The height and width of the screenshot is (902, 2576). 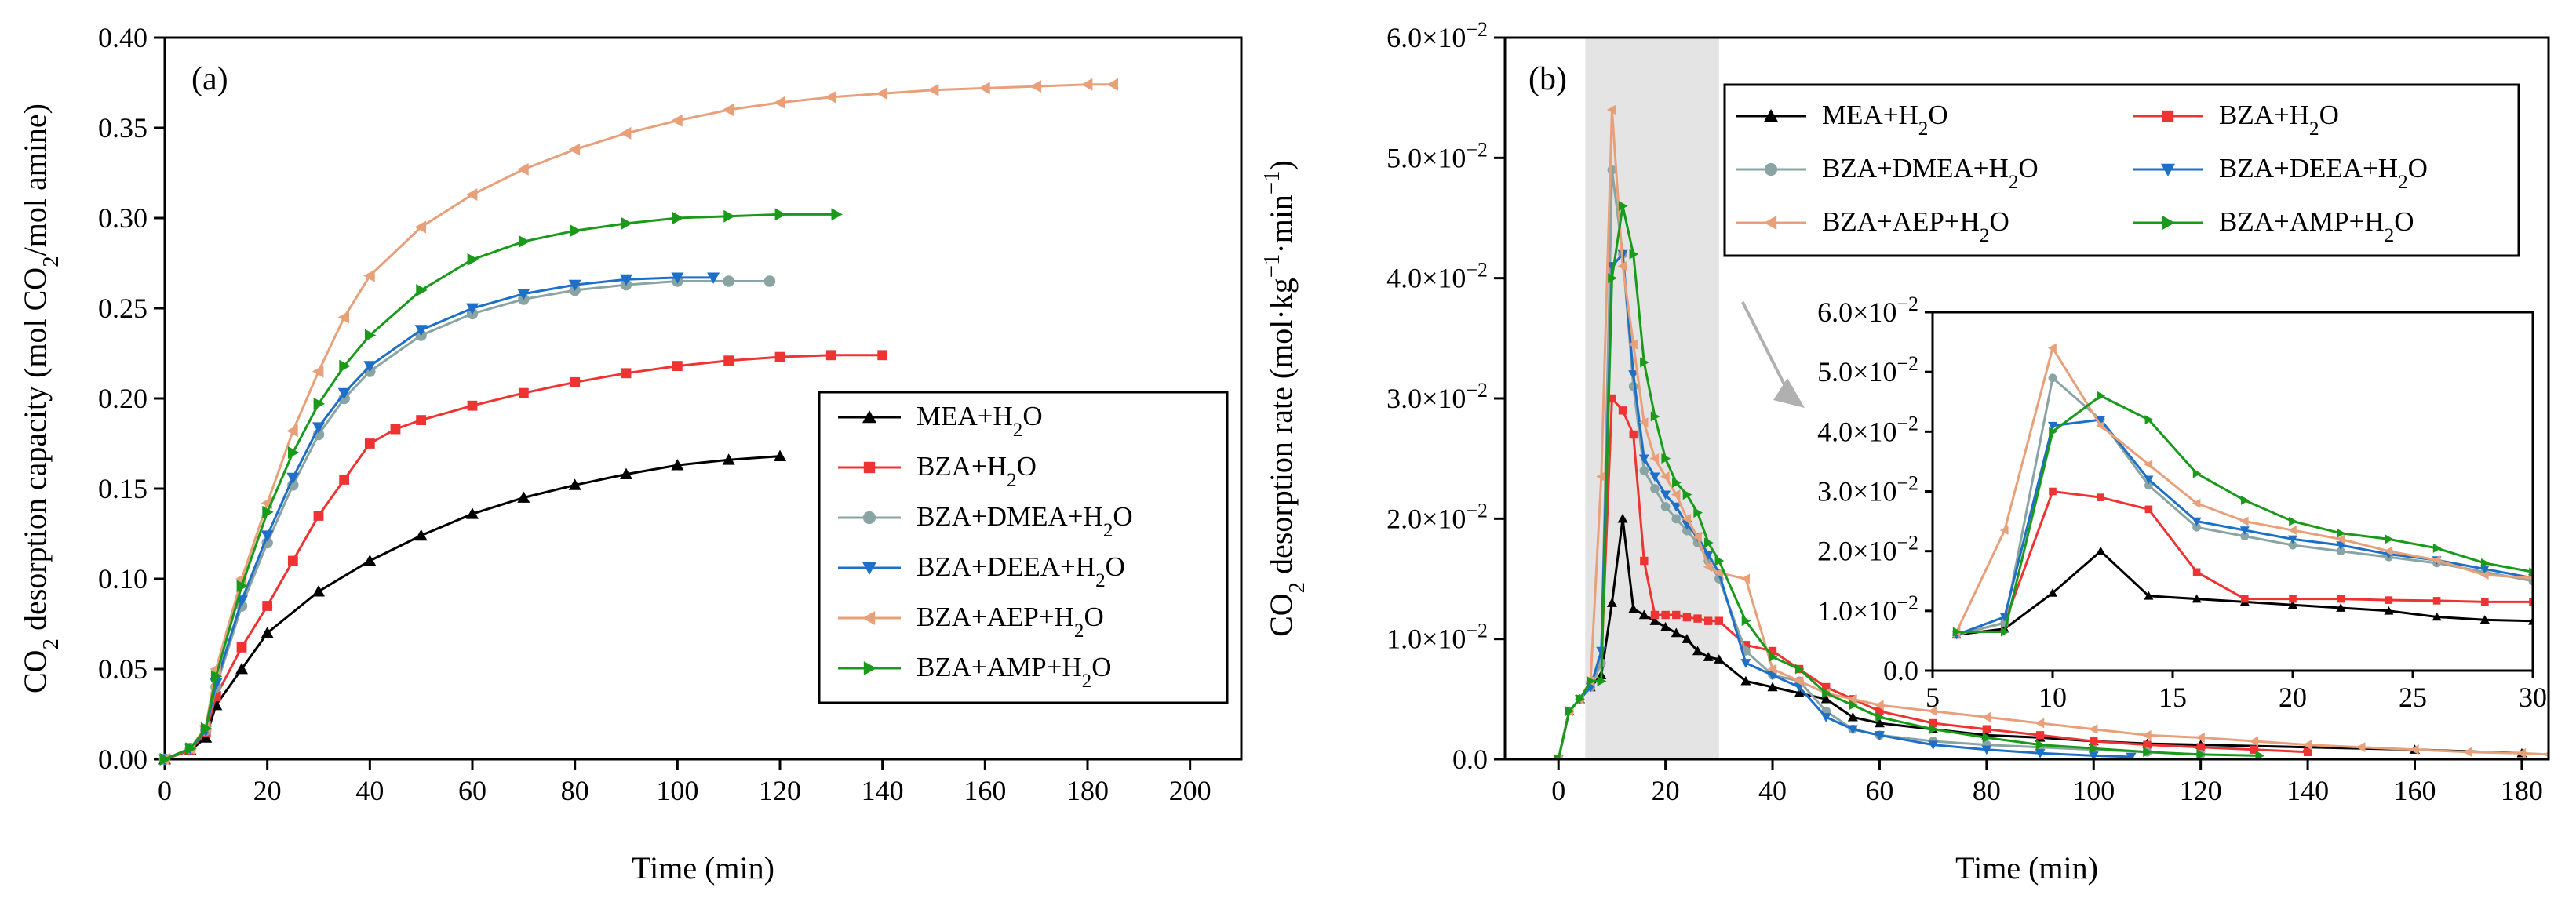 I want to click on a-y-tick-label: 0.05, so click(x=123, y=669).